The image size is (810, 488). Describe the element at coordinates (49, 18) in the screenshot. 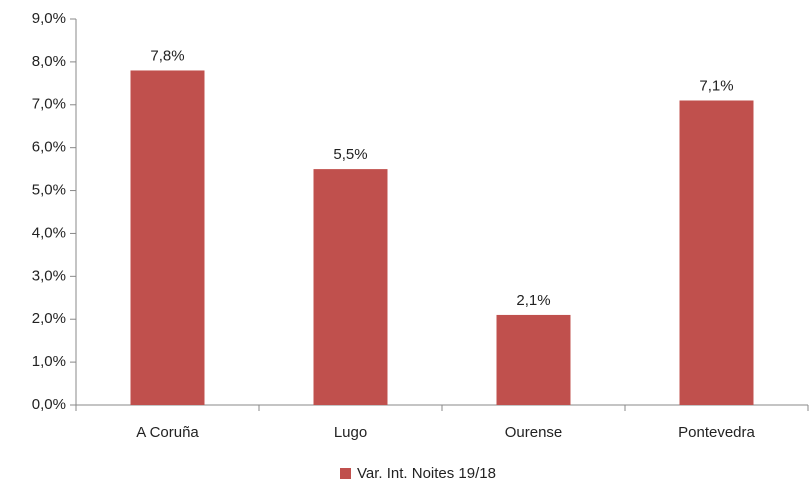

I see `y-tick-label: 9,0%` at that location.